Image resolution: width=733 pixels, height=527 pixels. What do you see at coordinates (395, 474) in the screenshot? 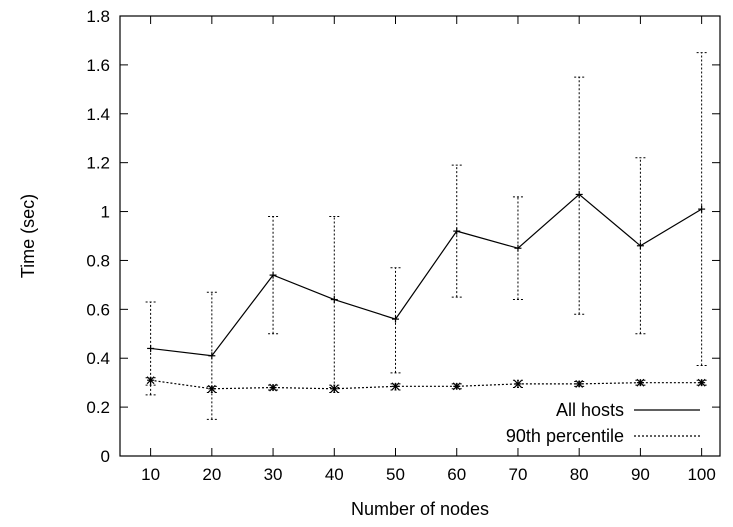
I see `x-tick-label: 50` at bounding box center [395, 474].